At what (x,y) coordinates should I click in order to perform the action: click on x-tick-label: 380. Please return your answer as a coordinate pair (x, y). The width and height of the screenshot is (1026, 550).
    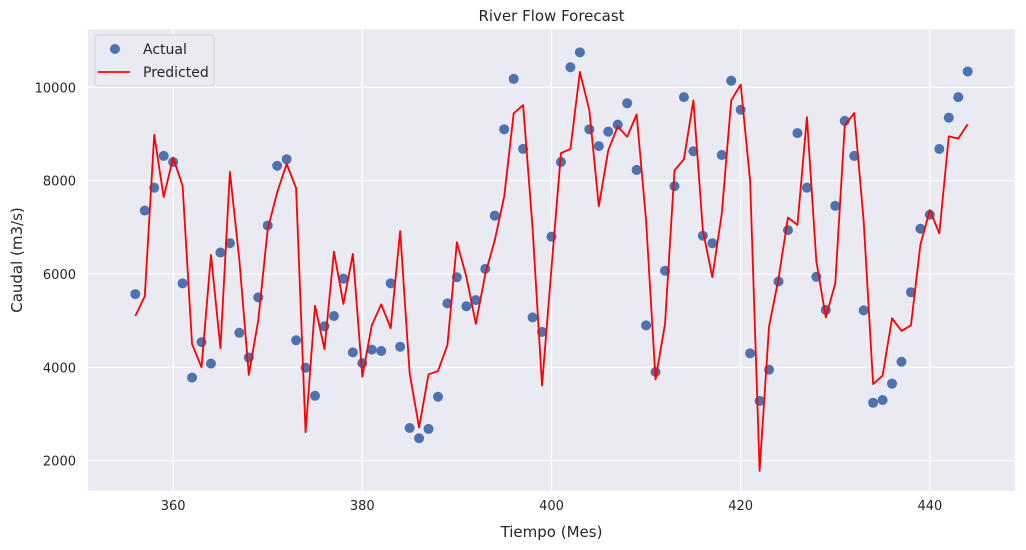
    Looking at the image, I should click on (362, 506).